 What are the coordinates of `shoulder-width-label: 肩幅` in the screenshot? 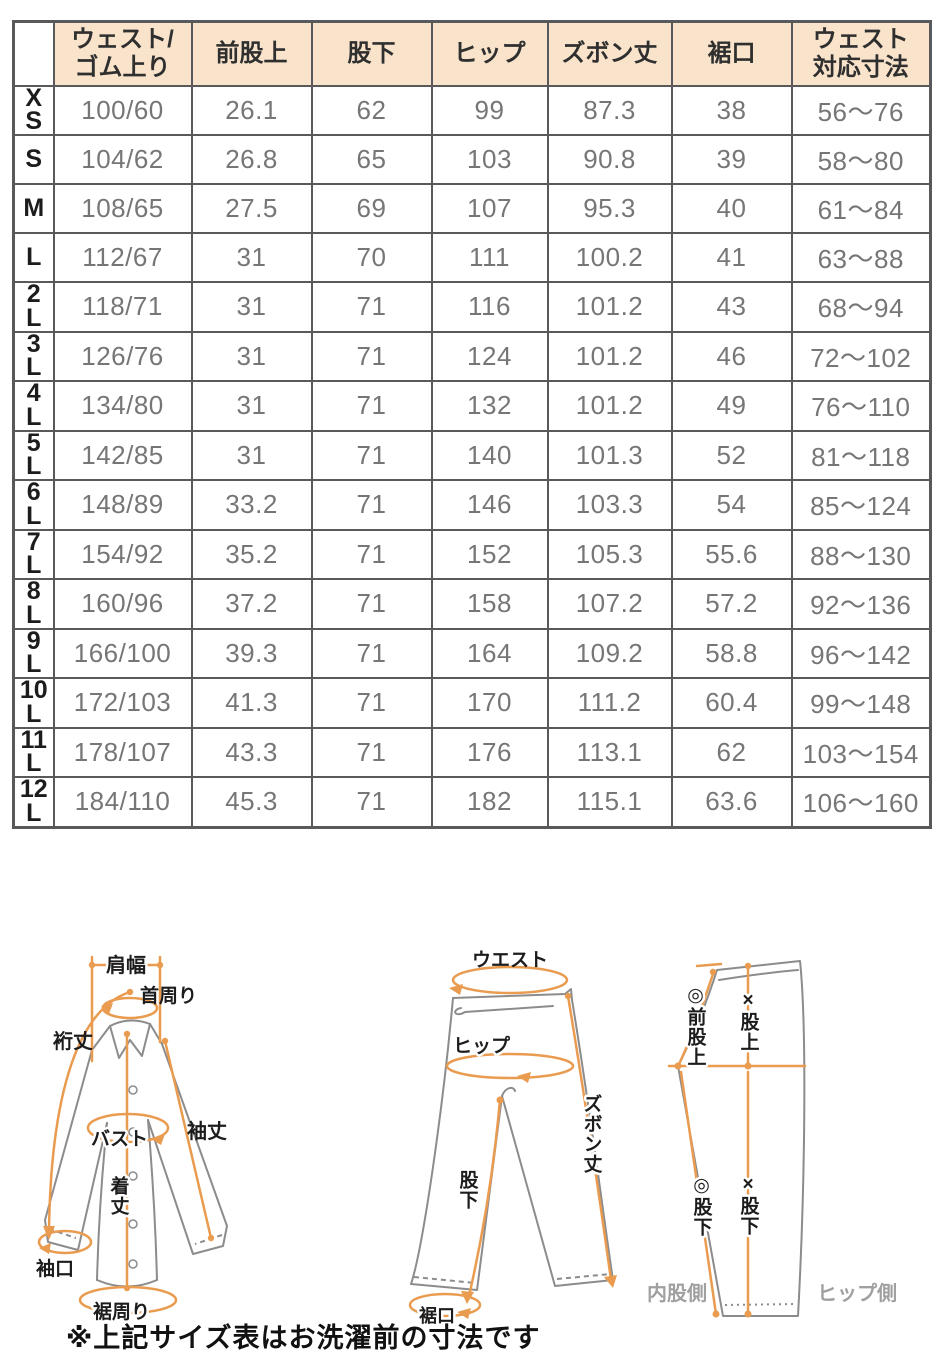 It's located at (126, 965).